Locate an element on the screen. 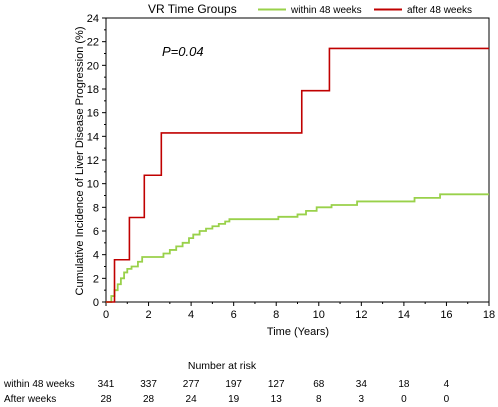 The height and width of the screenshot is (407, 498). risk-cell: 8 is located at coordinates (319, 399).